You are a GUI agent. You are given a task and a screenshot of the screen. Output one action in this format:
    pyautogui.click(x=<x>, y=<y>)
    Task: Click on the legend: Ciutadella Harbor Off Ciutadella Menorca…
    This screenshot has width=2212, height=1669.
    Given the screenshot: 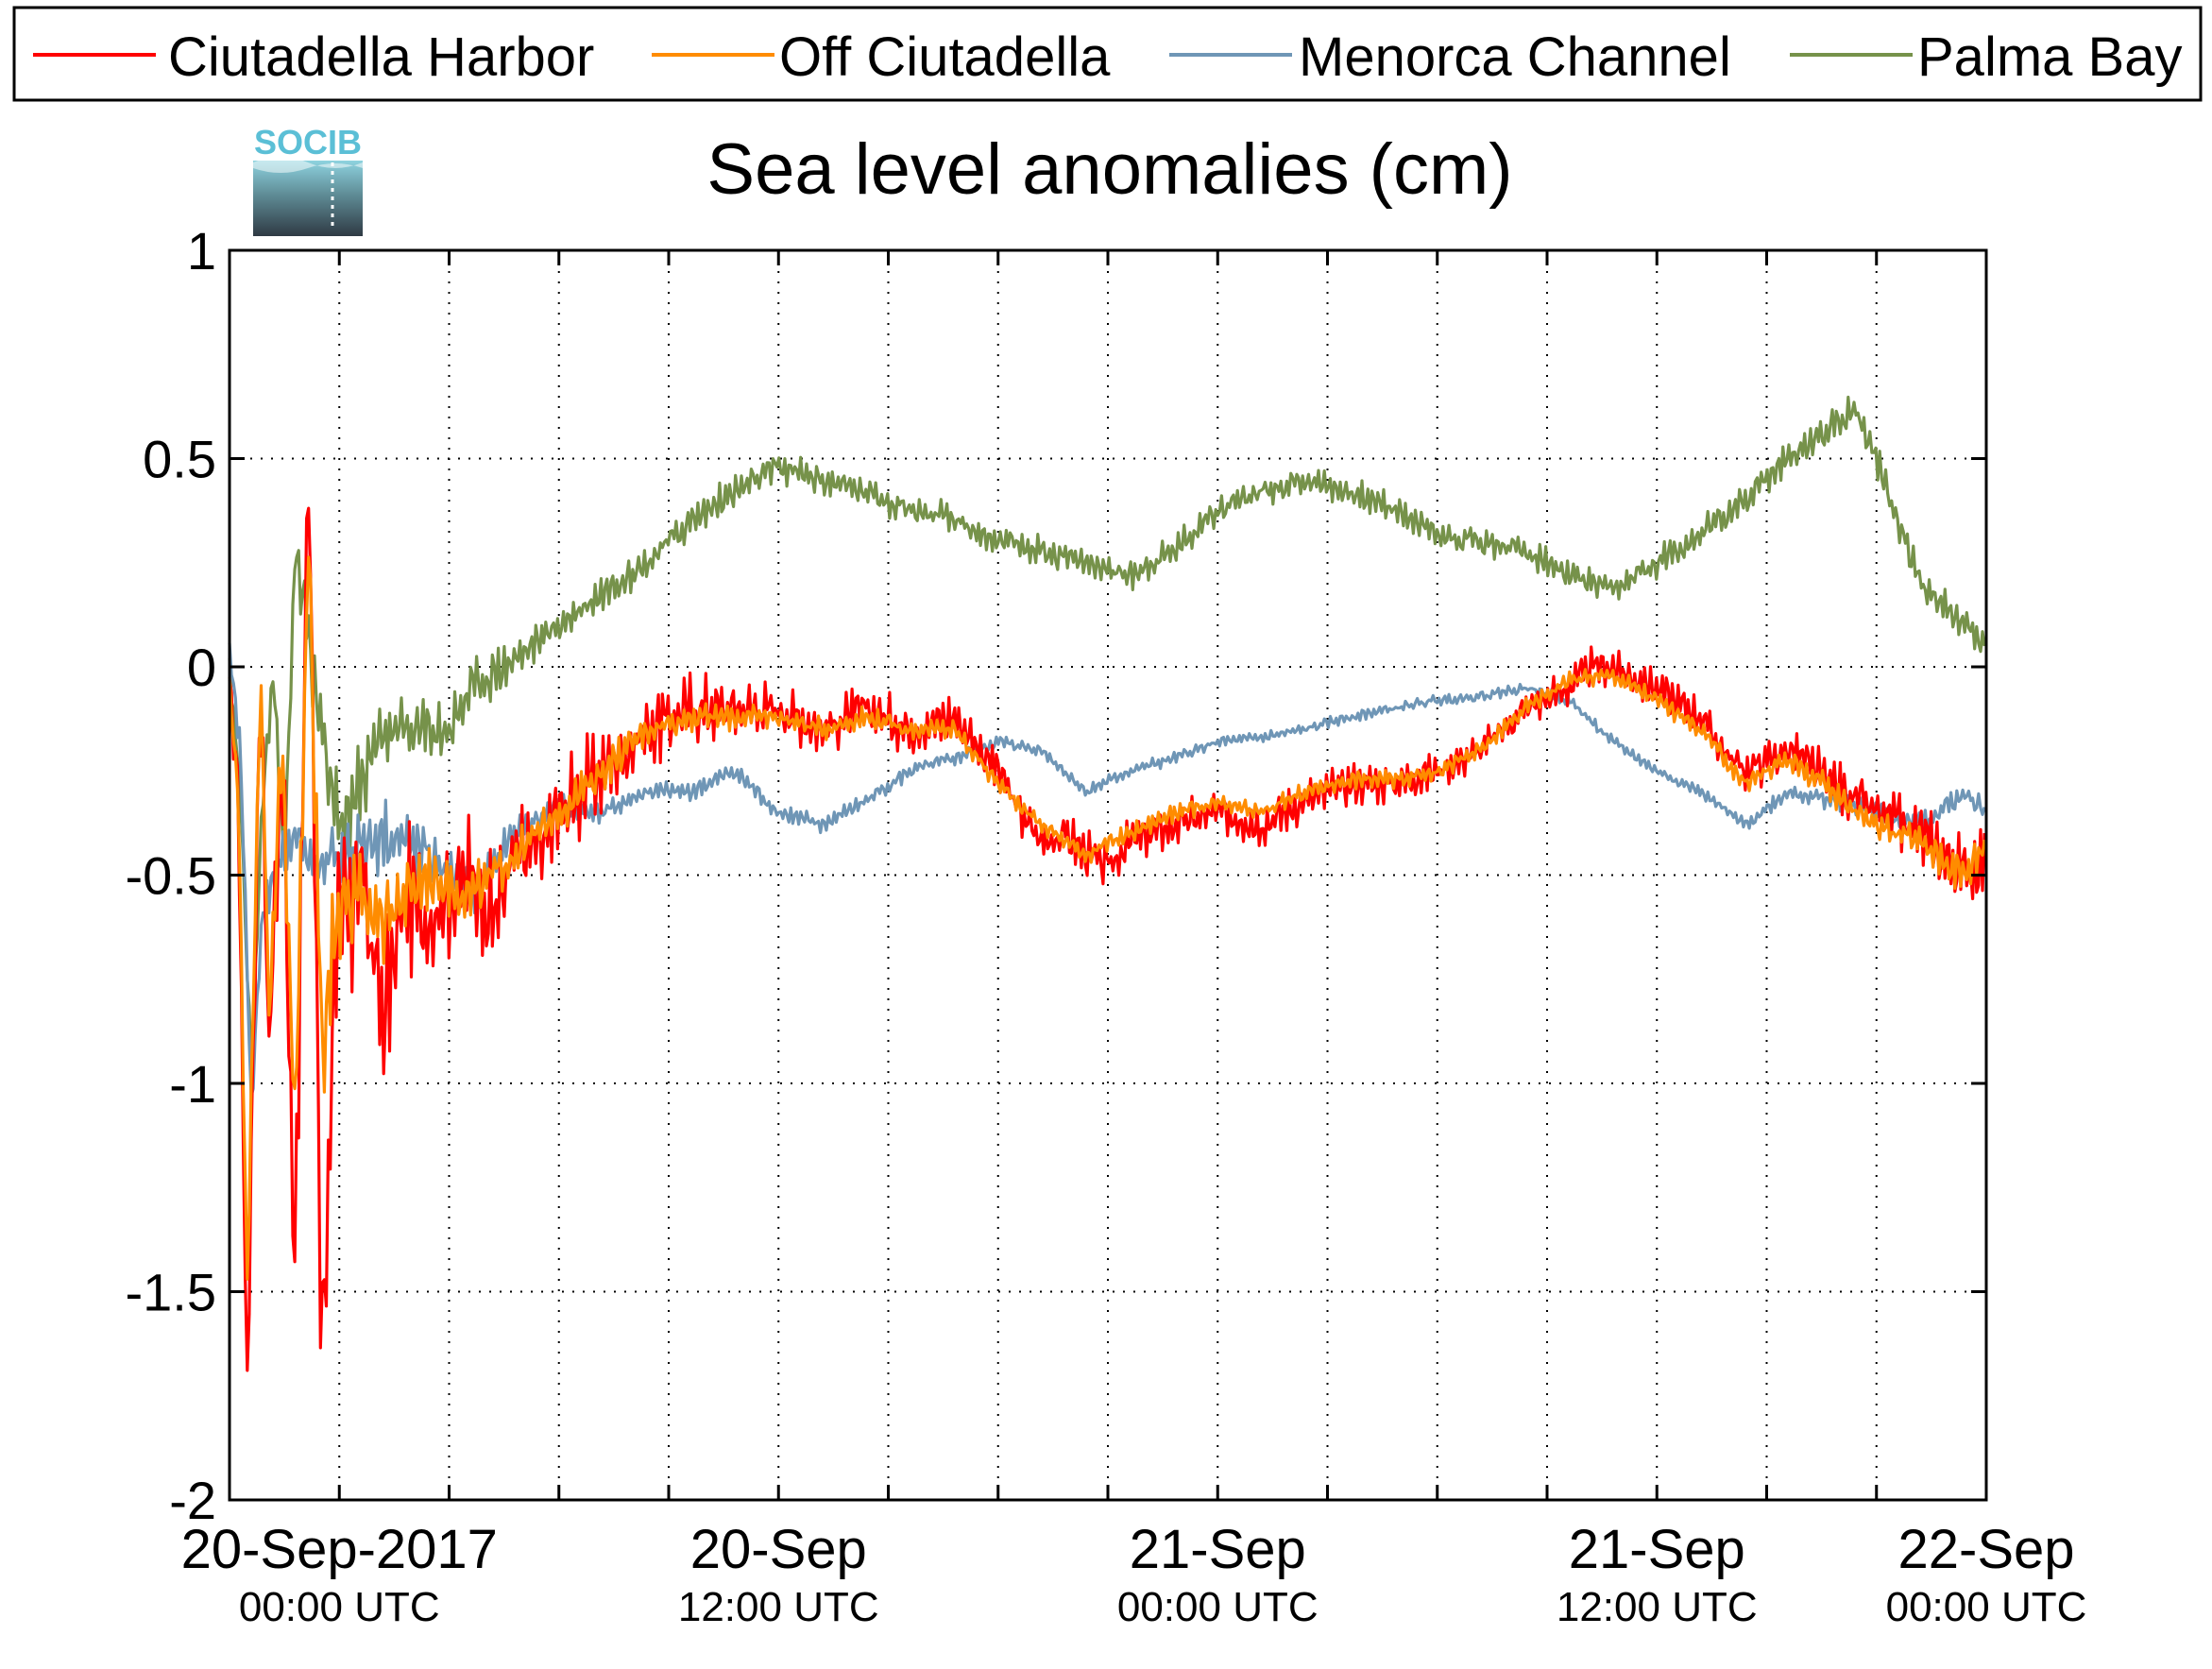 What is the action you would take?
    pyautogui.click(x=1107, y=54)
    